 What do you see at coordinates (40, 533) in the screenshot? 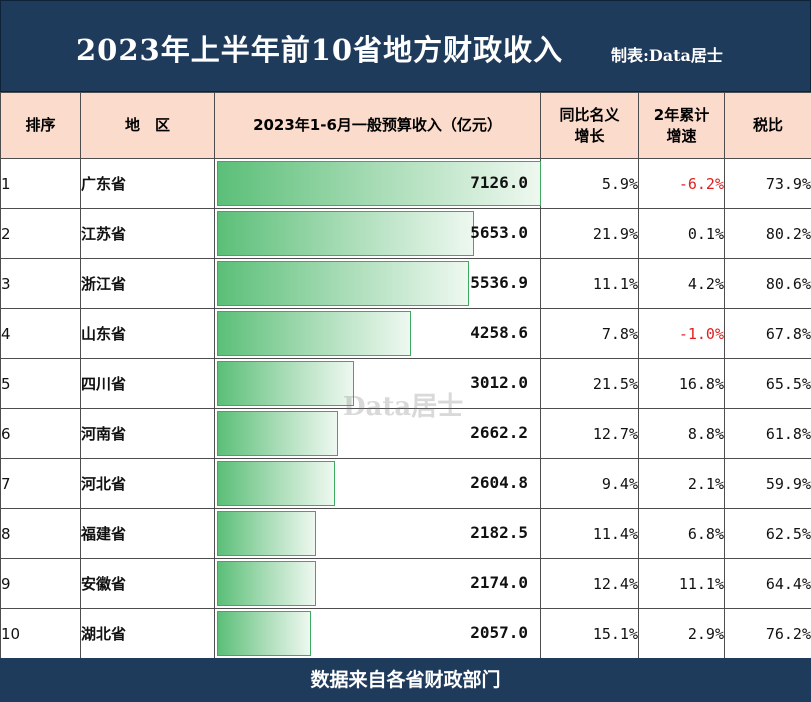
I see `rank-cell: 8` at bounding box center [40, 533].